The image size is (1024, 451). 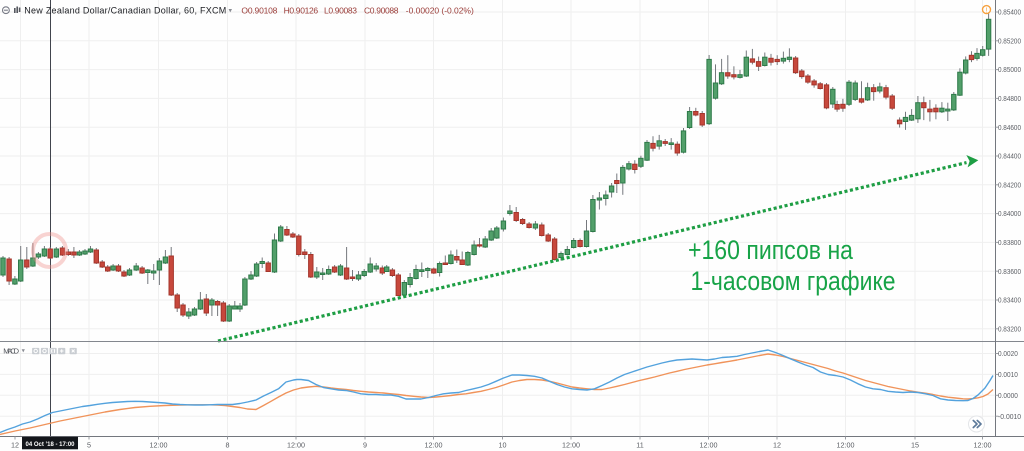 I want to click on svg-text: 0.85000, so click(x=1009, y=70).